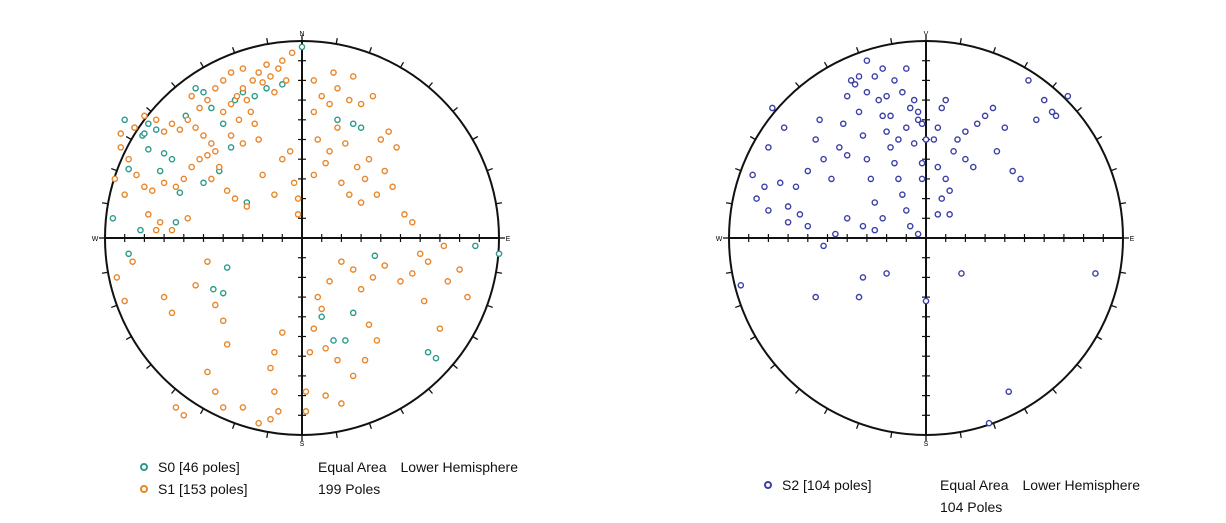  What do you see at coordinates (971, 507) in the screenshot?
I see `right-pole-count: 104 Poles` at bounding box center [971, 507].